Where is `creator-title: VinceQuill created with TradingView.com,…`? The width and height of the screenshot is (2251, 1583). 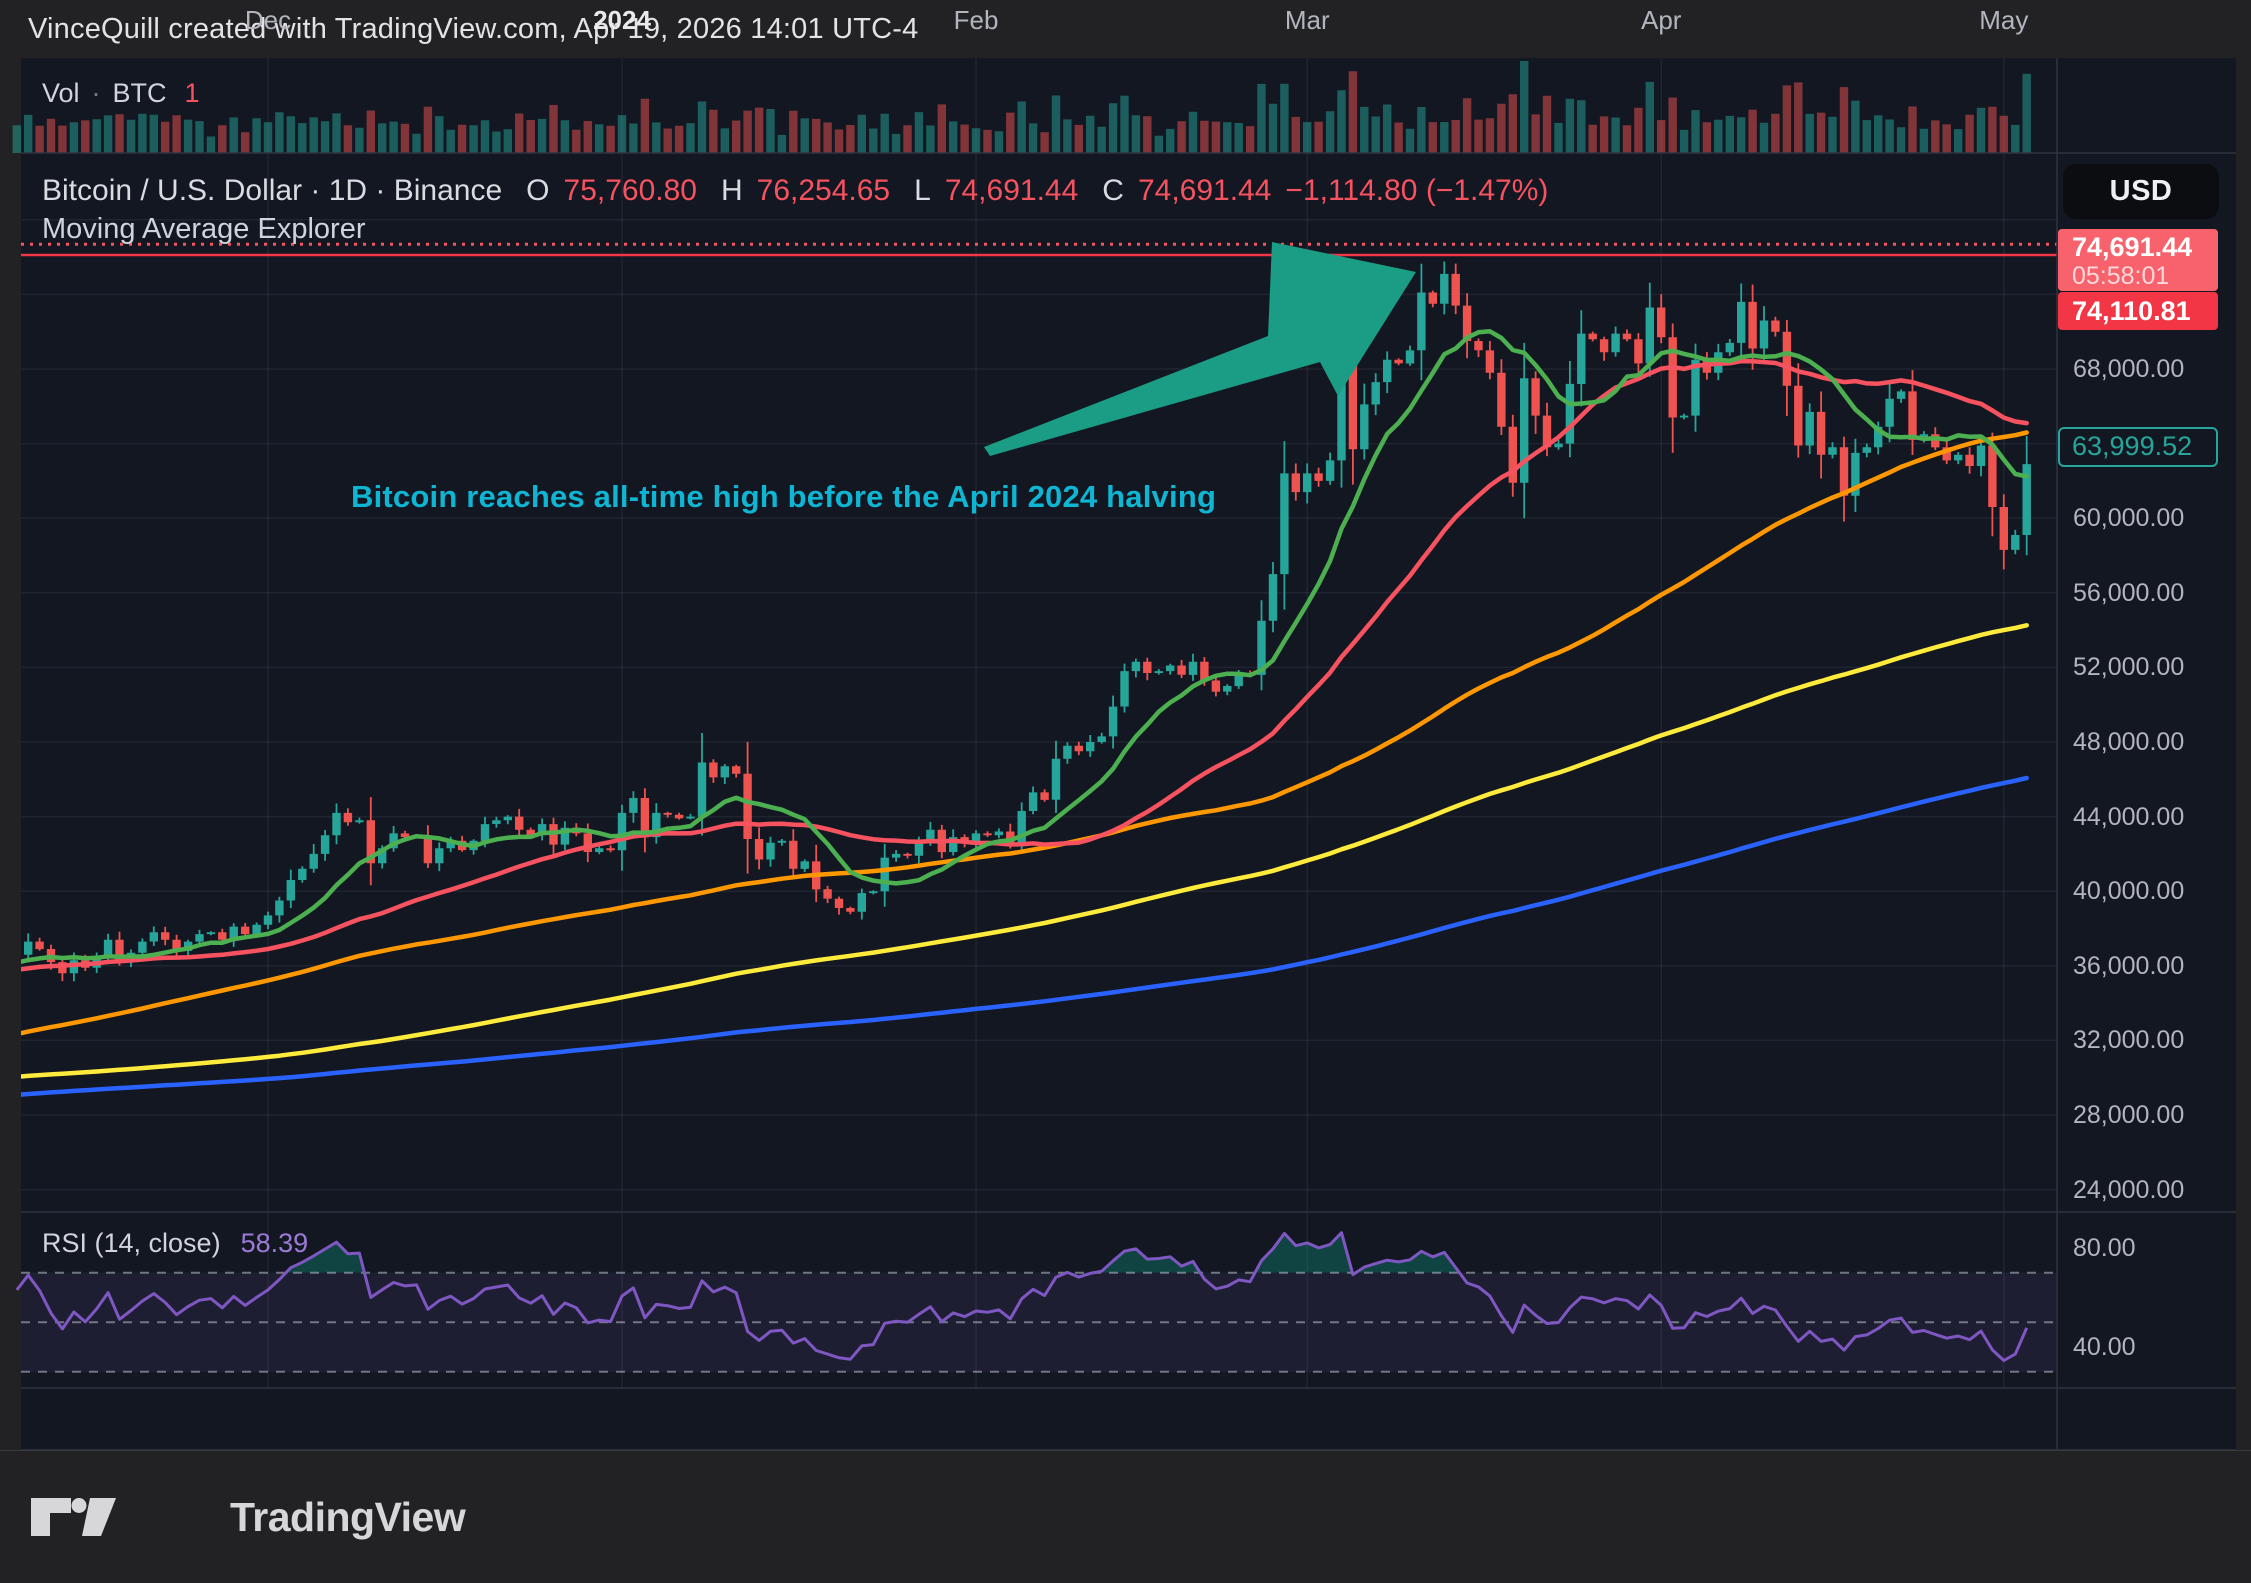 creator-title: VinceQuill created with TradingView.com,… is located at coordinates (473, 28).